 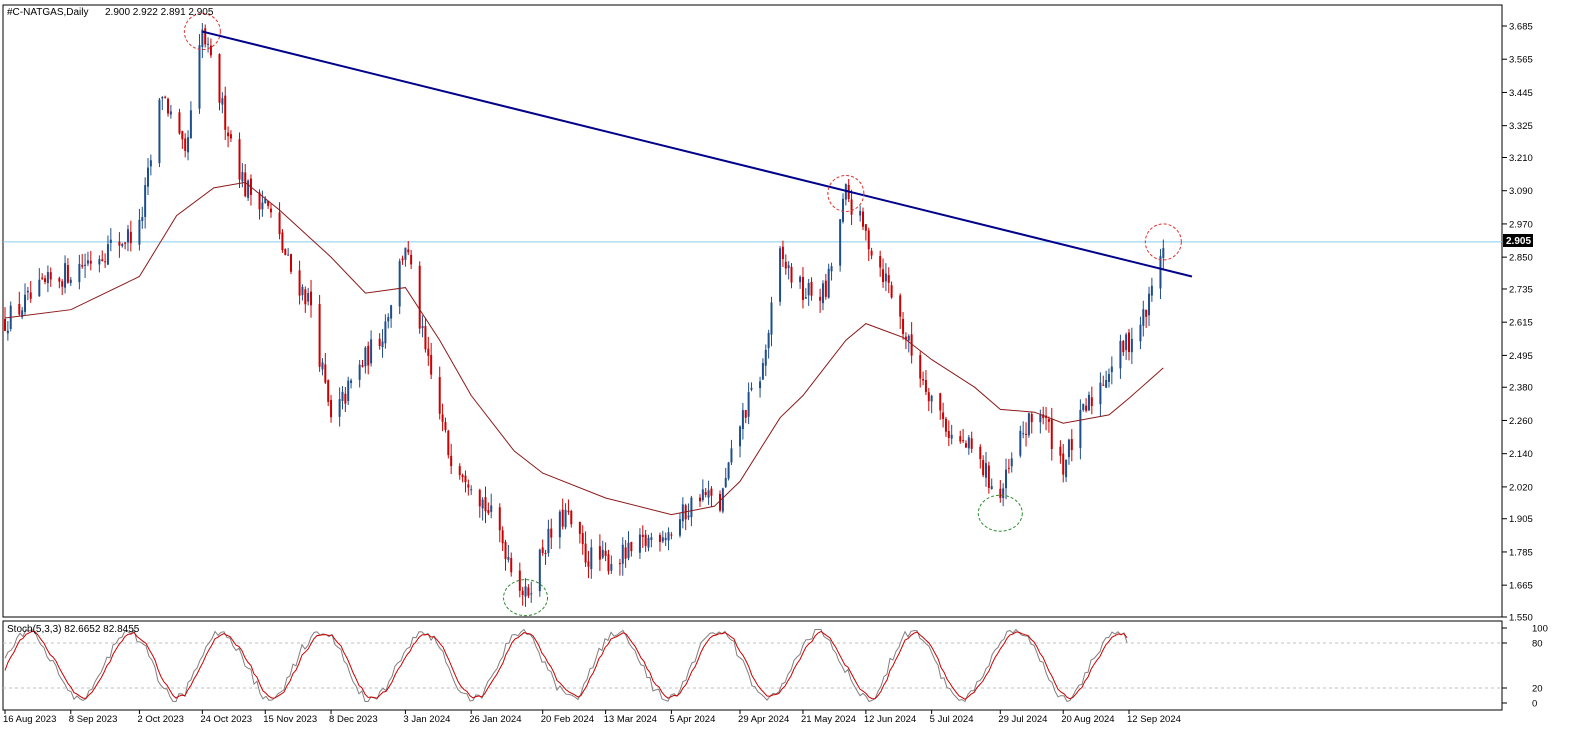 What do you see at coordinates (290, 719) in the screenshot?
I see `date-tick-label: 15 Nov 2023` at bounding box center [290, 719].